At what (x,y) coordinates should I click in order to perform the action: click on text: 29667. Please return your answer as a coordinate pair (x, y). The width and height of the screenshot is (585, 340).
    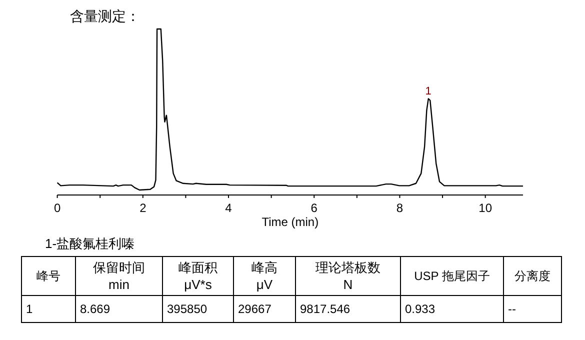
    Looking at the image, I should click on (255, 309).